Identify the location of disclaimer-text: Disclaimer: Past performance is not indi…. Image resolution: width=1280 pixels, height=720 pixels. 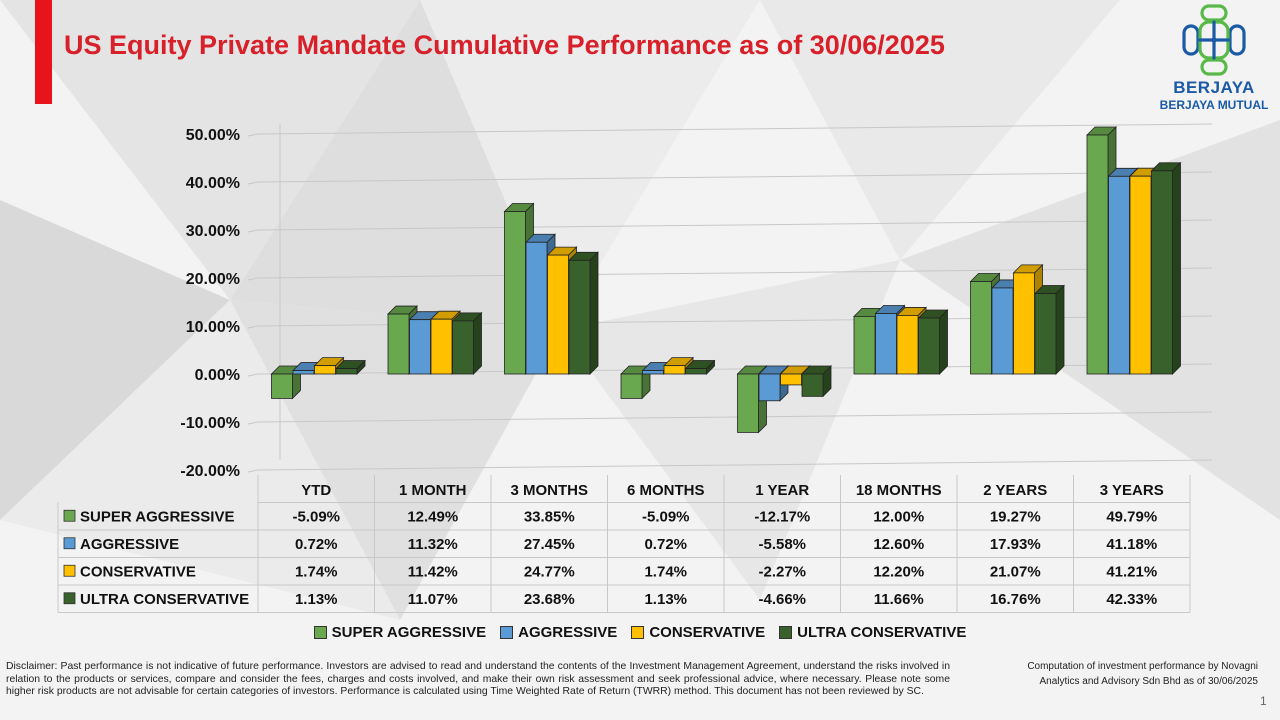
(478, 679).